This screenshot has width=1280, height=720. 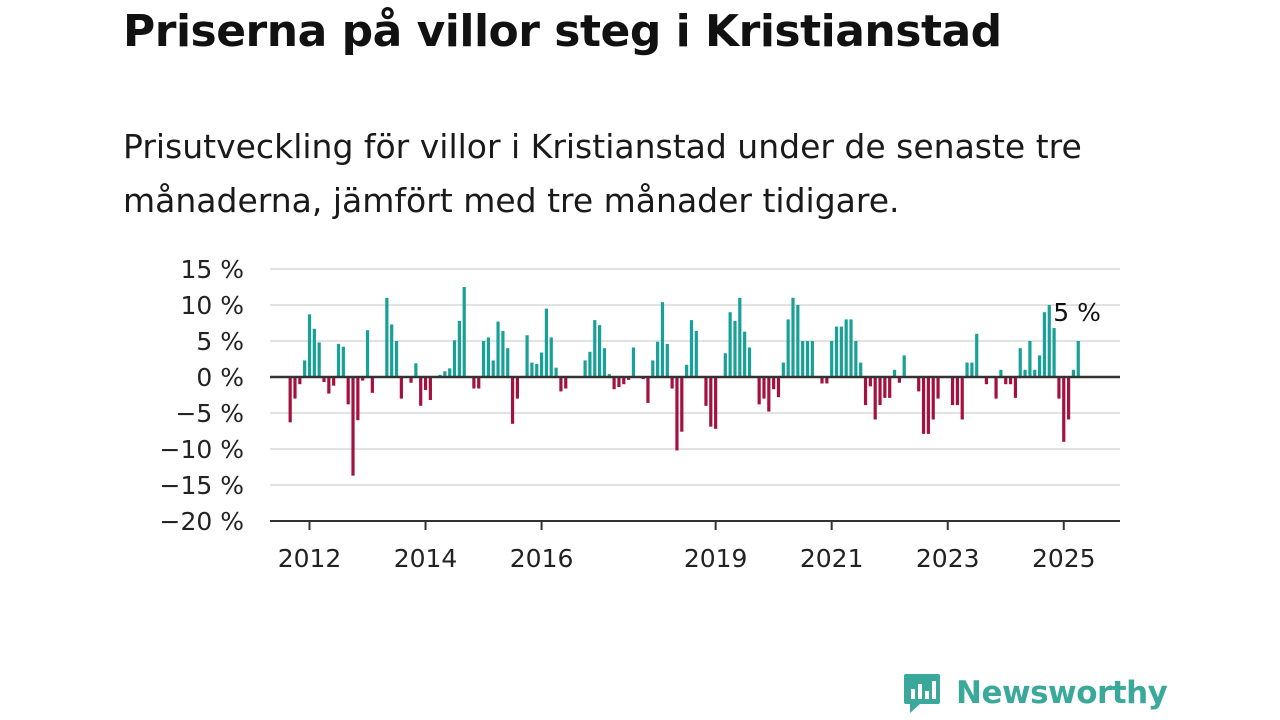 What do you see at coordinates (310, 558) in the screenshot?
I see `x-tick-label: 2012` at bounding box center [310, 558].